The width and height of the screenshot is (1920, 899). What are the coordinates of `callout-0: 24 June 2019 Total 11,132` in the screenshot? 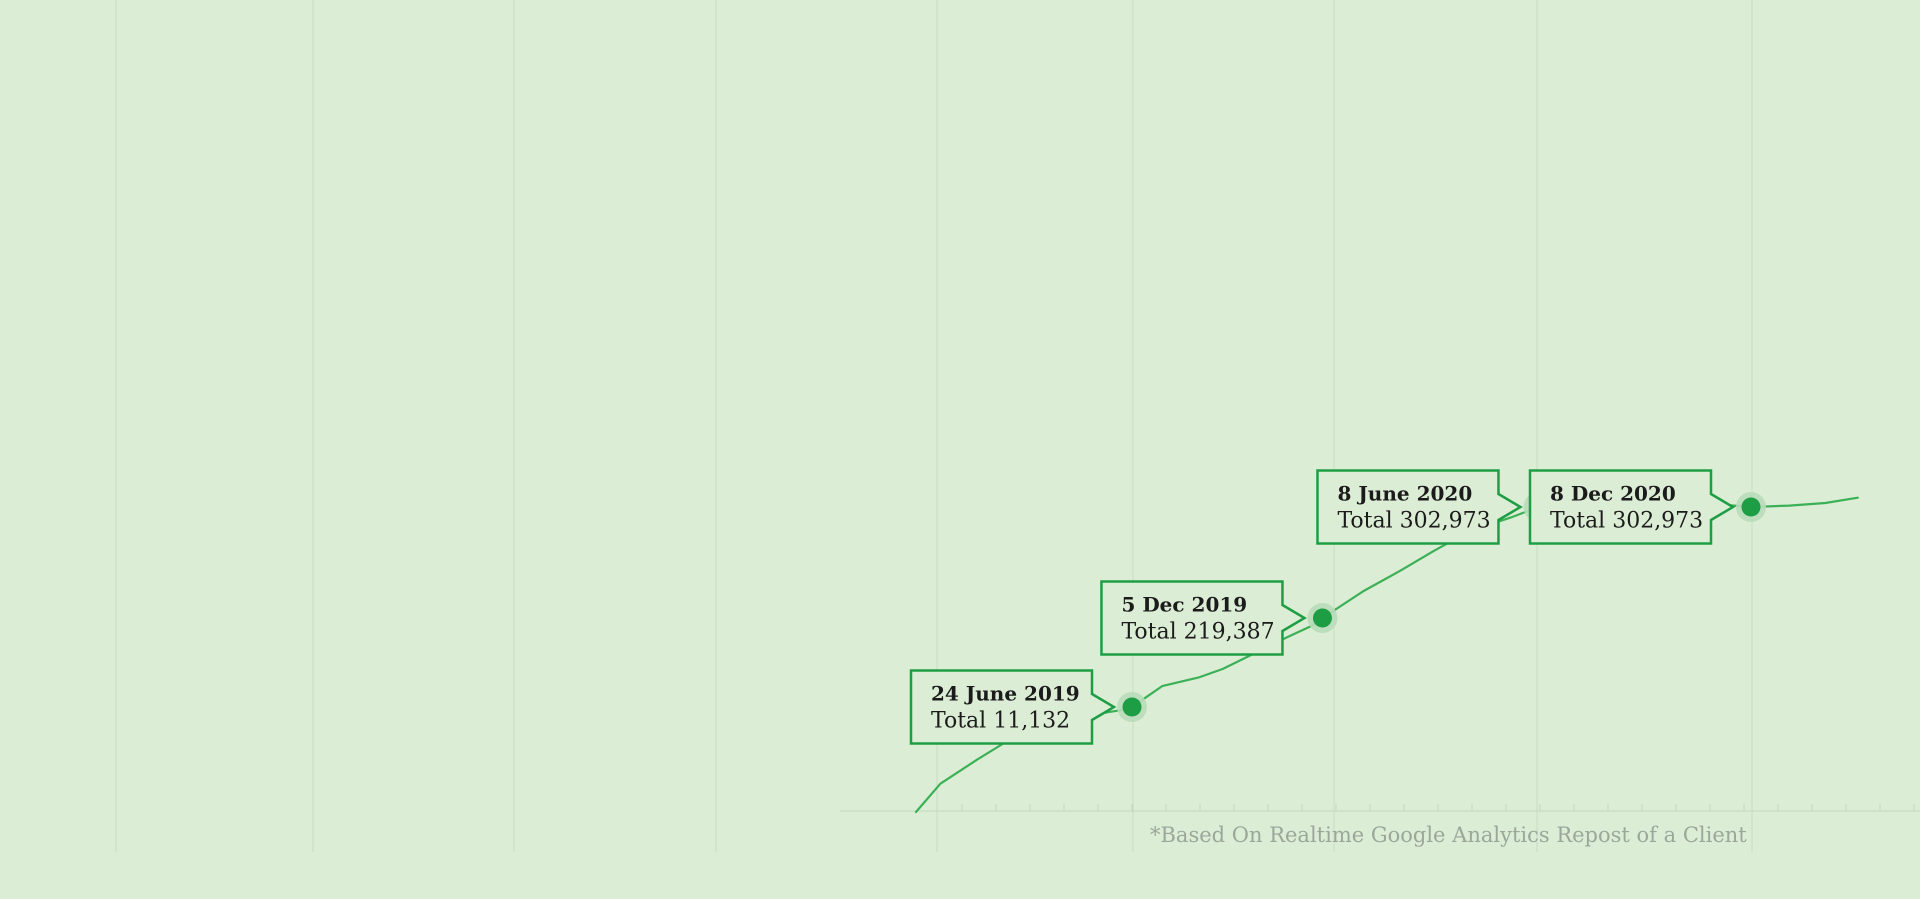 It's located at (1013, 707).